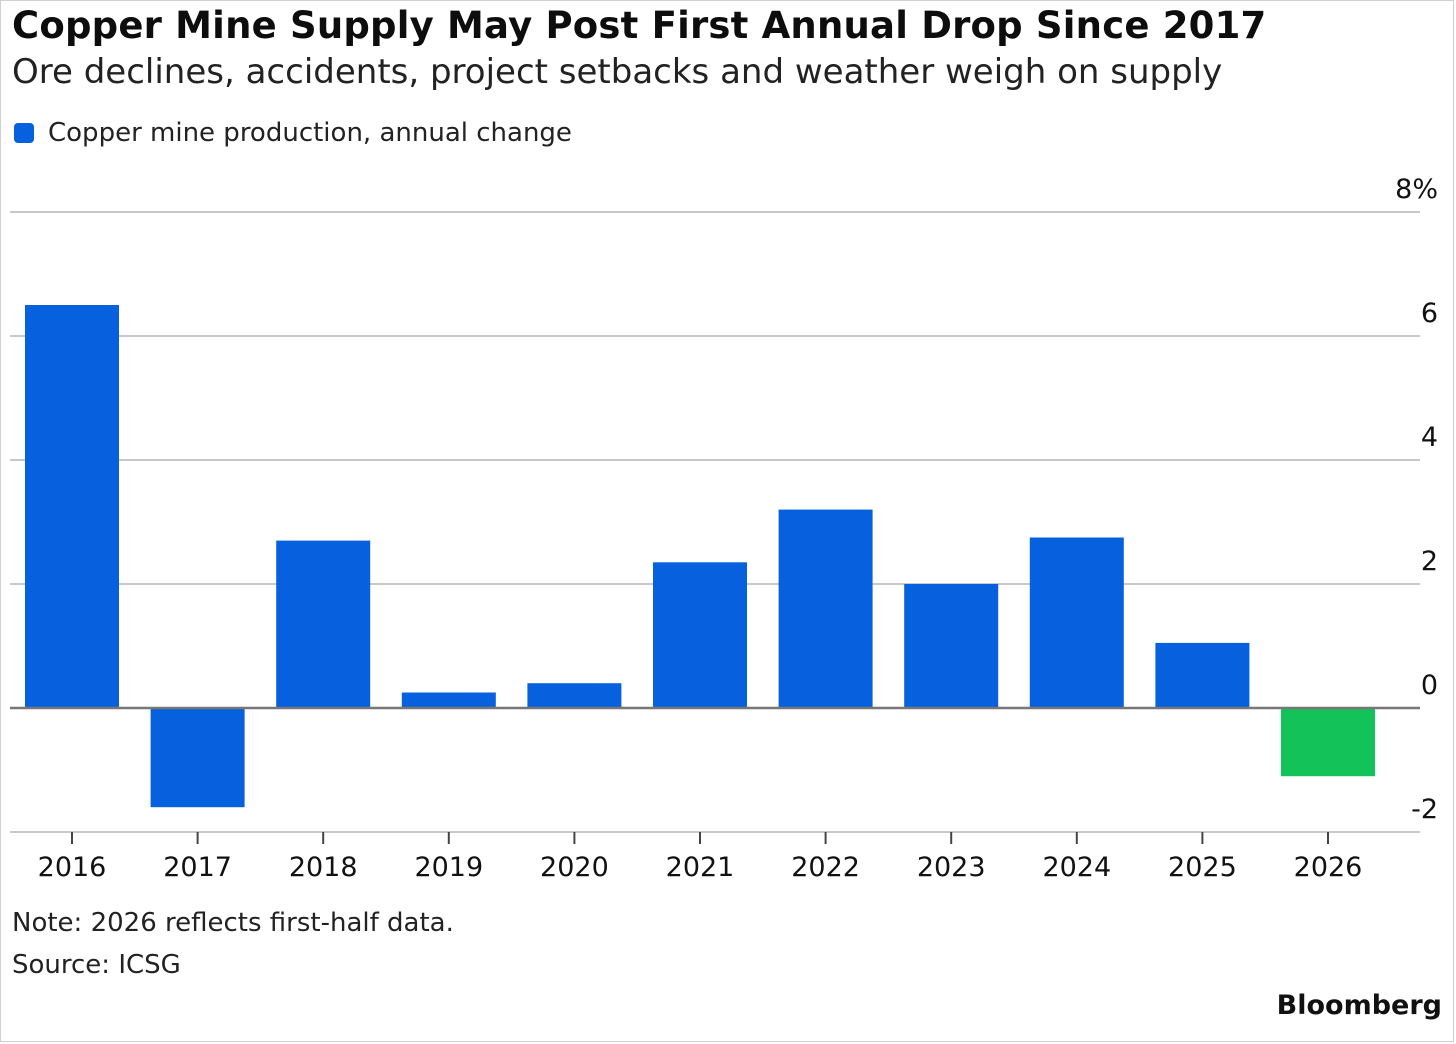 The width and height of the screenshot is (1456, 1044). Describe the element at coordinates (951, 867) in the screenshot. I see `x-tick-label: 2023` at that location.